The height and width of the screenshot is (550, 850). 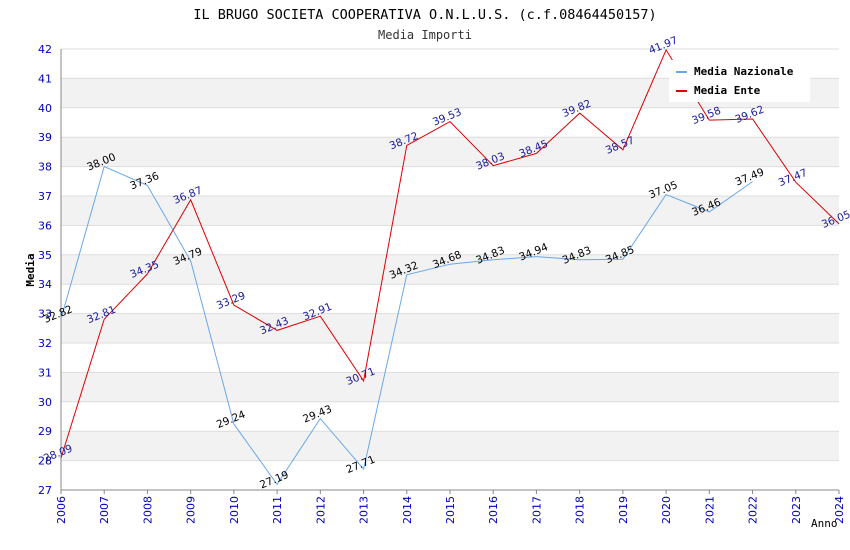 What do you see at coordinates (45, 284) in the screenshot?
I see `y-tick-label: 34` at bounding box center [45, 284].